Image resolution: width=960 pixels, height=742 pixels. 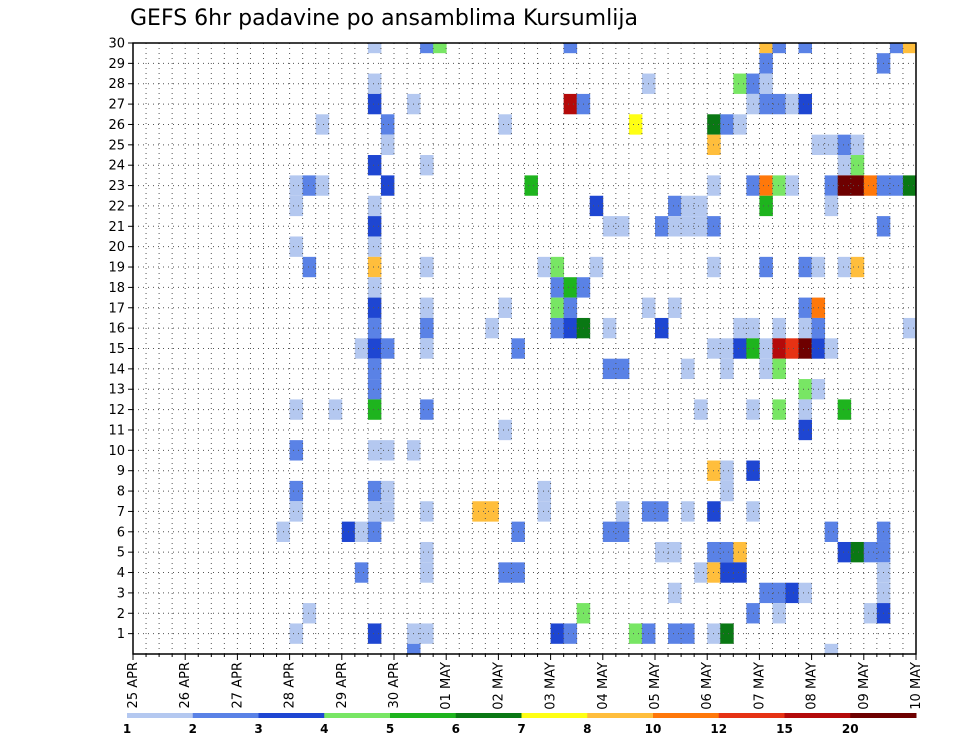 What do you see at coordinates (116, 84) in the screenshot?
I see `y-tick-label: 28` at bounding box center [116, 84].